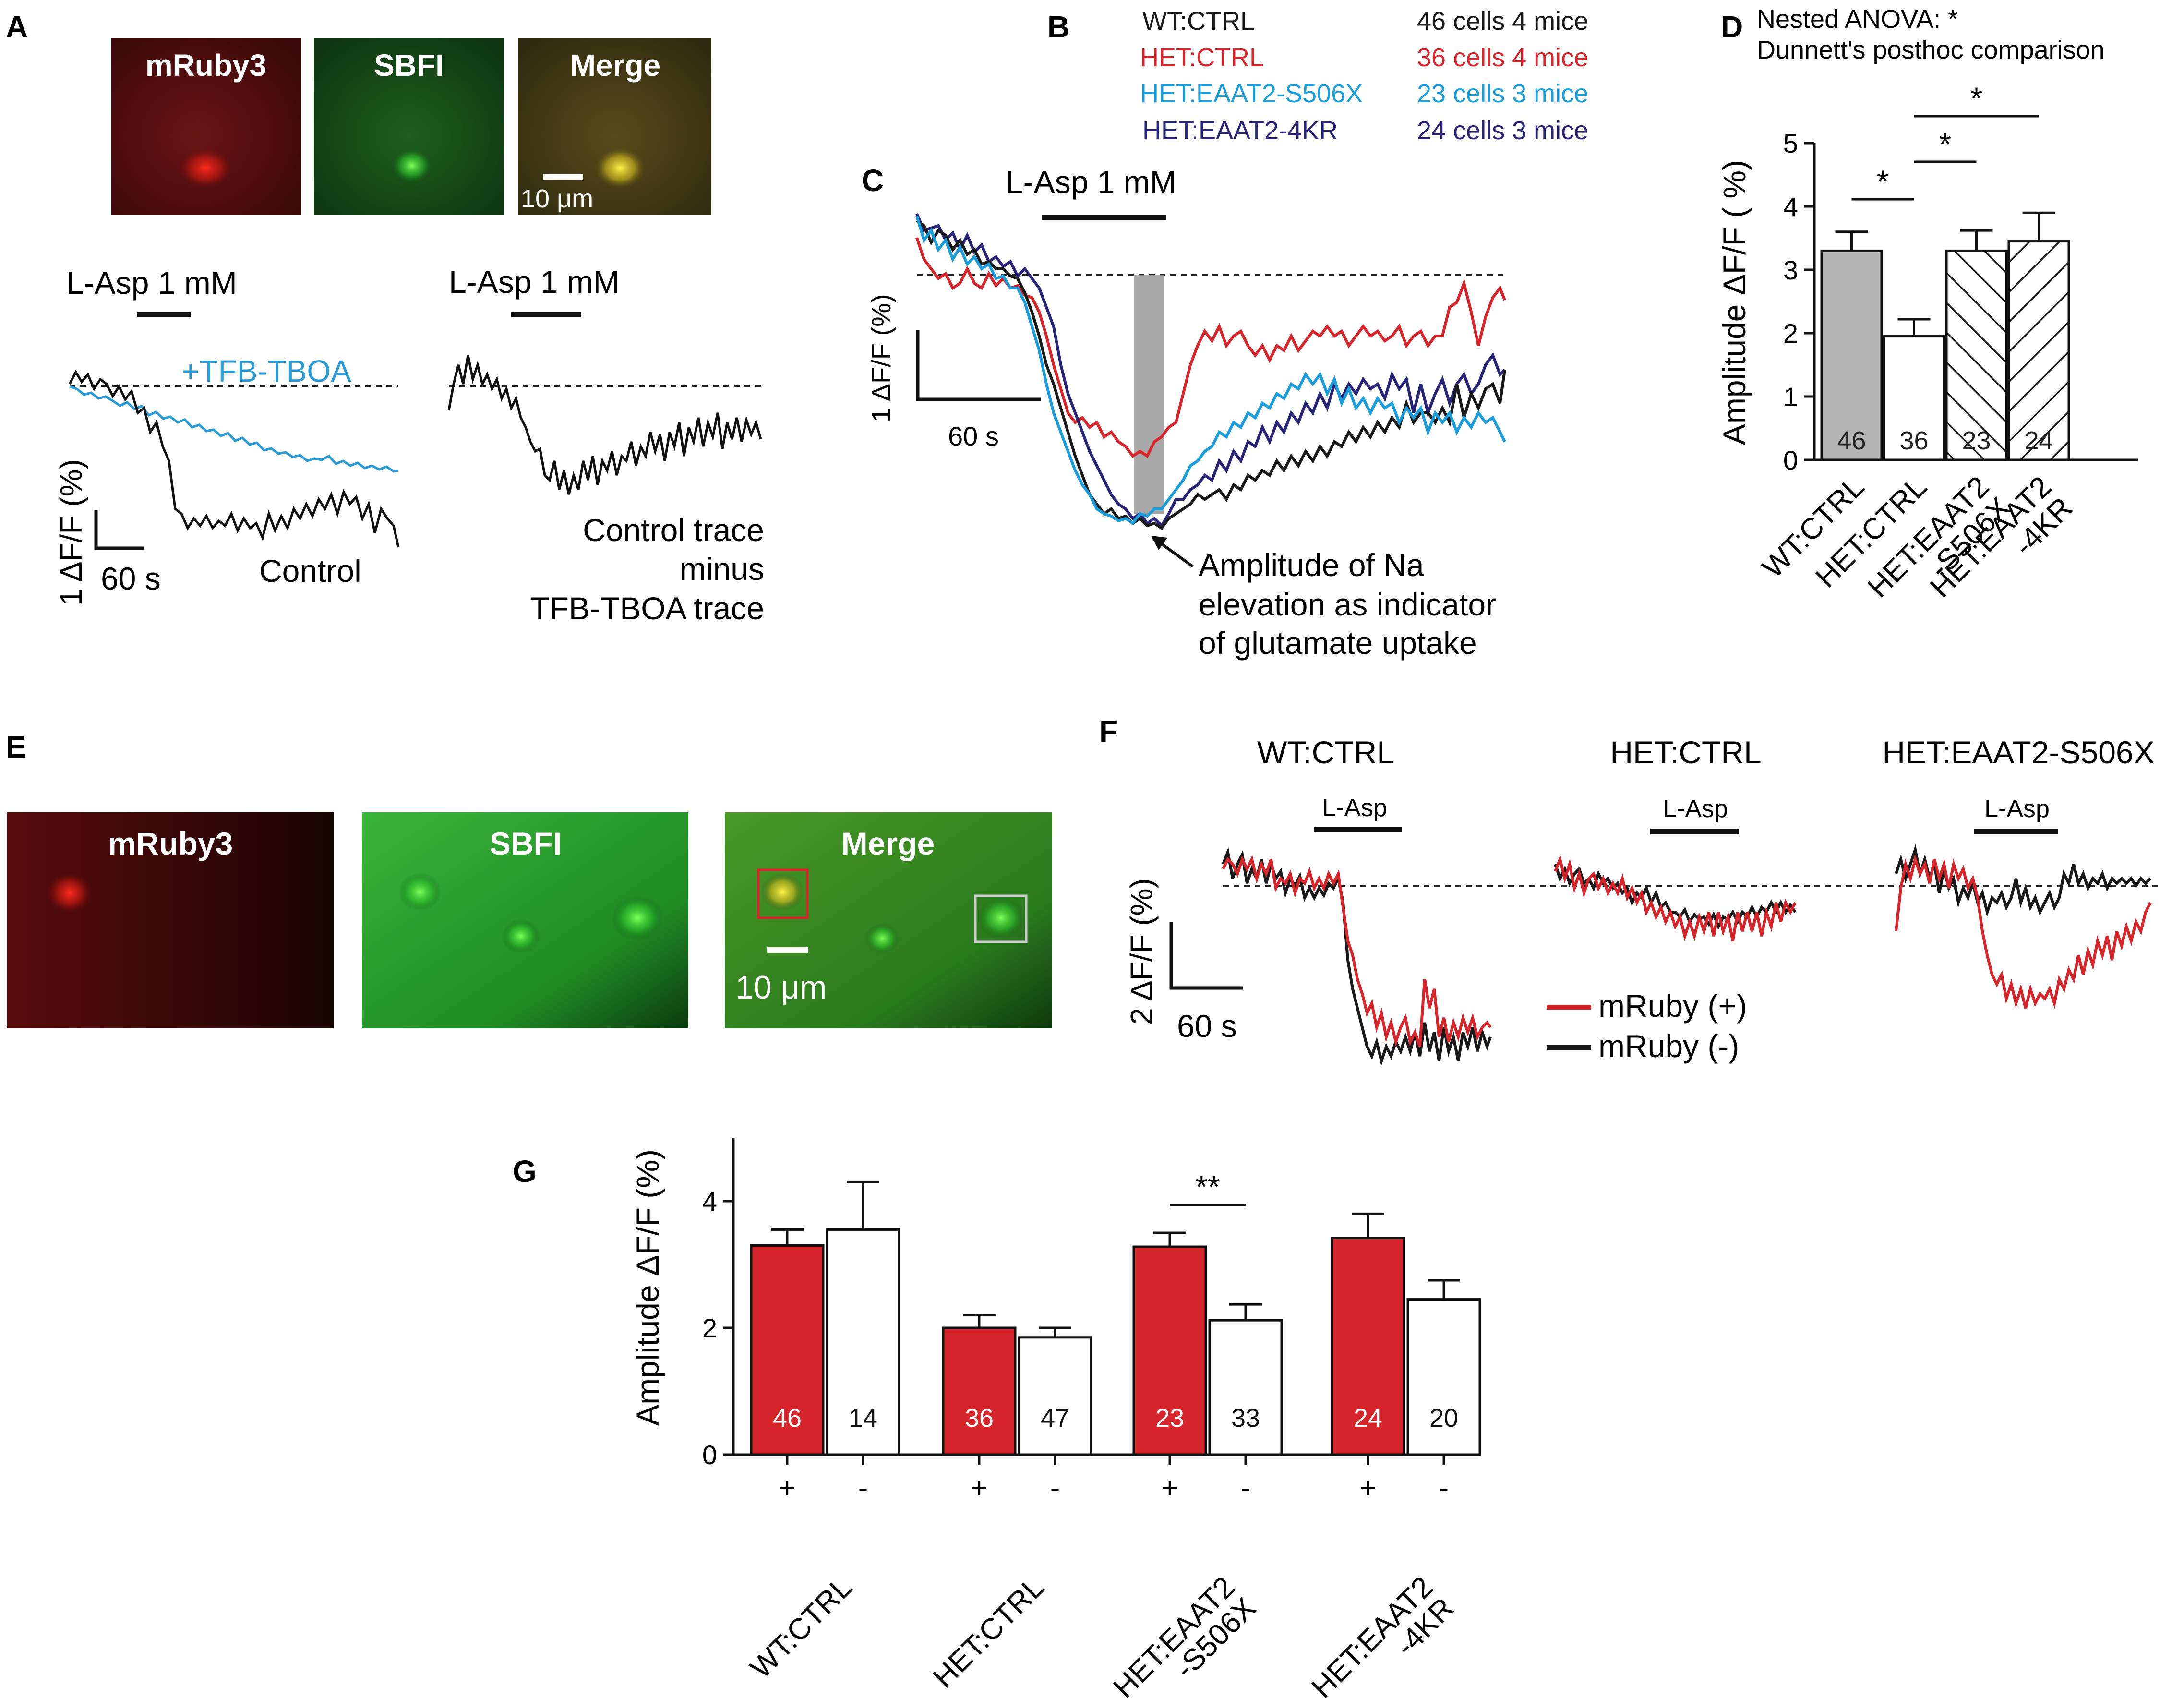  I want to click on panel-f-lasp-2: L-Asp, so click(1695, 809).